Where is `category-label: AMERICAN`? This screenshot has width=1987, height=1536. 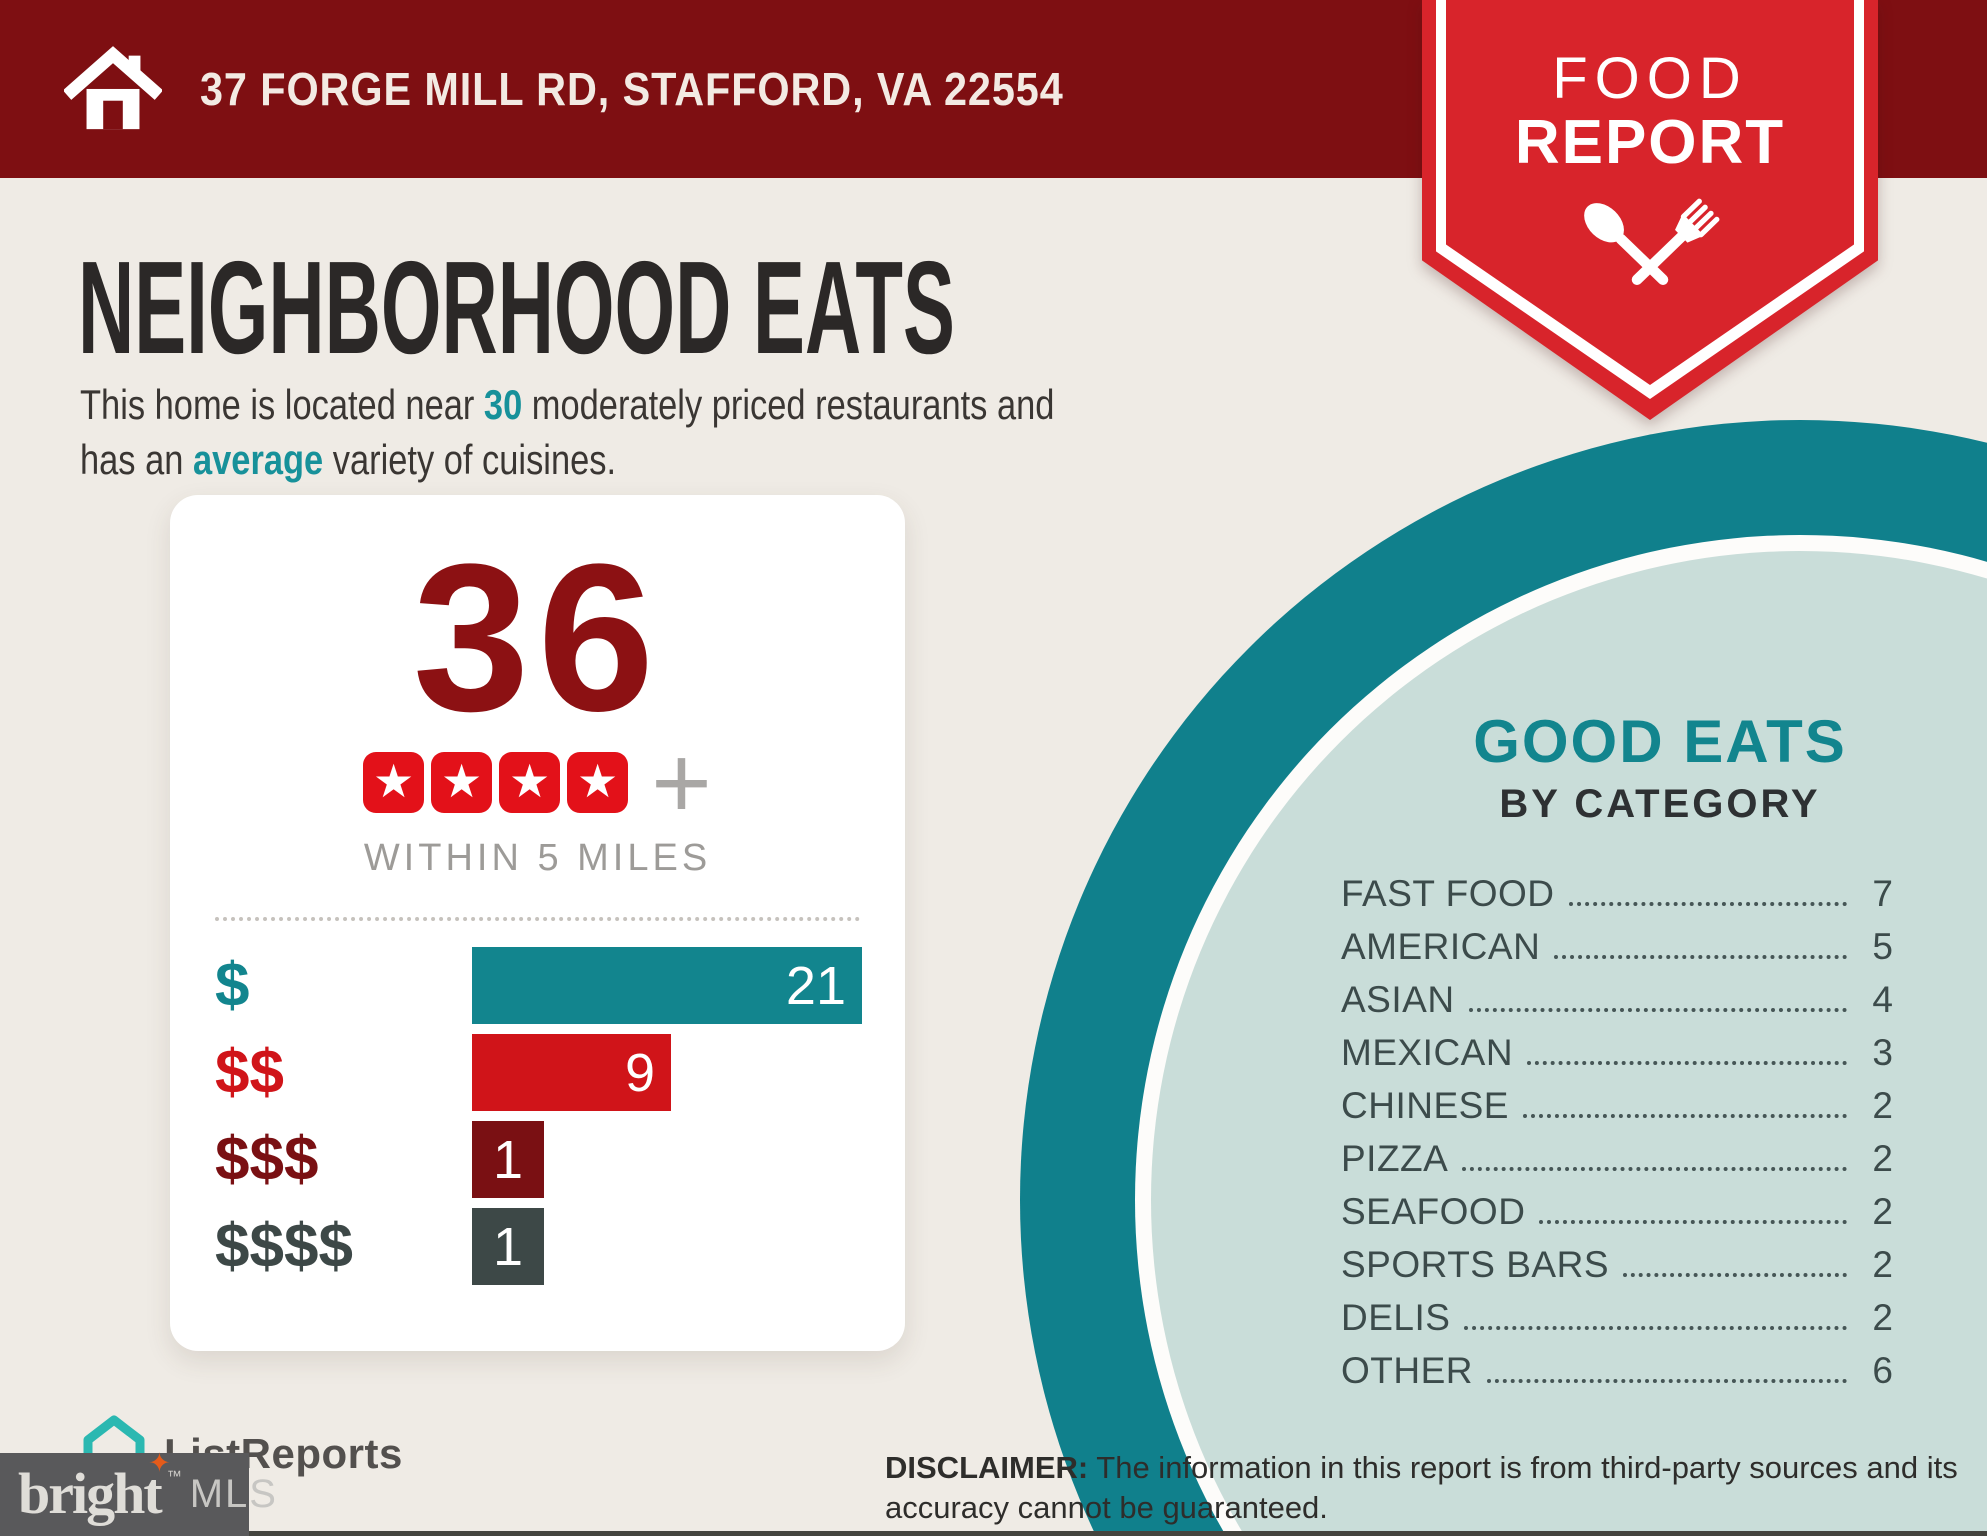 category-label: AMERICAN is located at coordinates (1441, 946).